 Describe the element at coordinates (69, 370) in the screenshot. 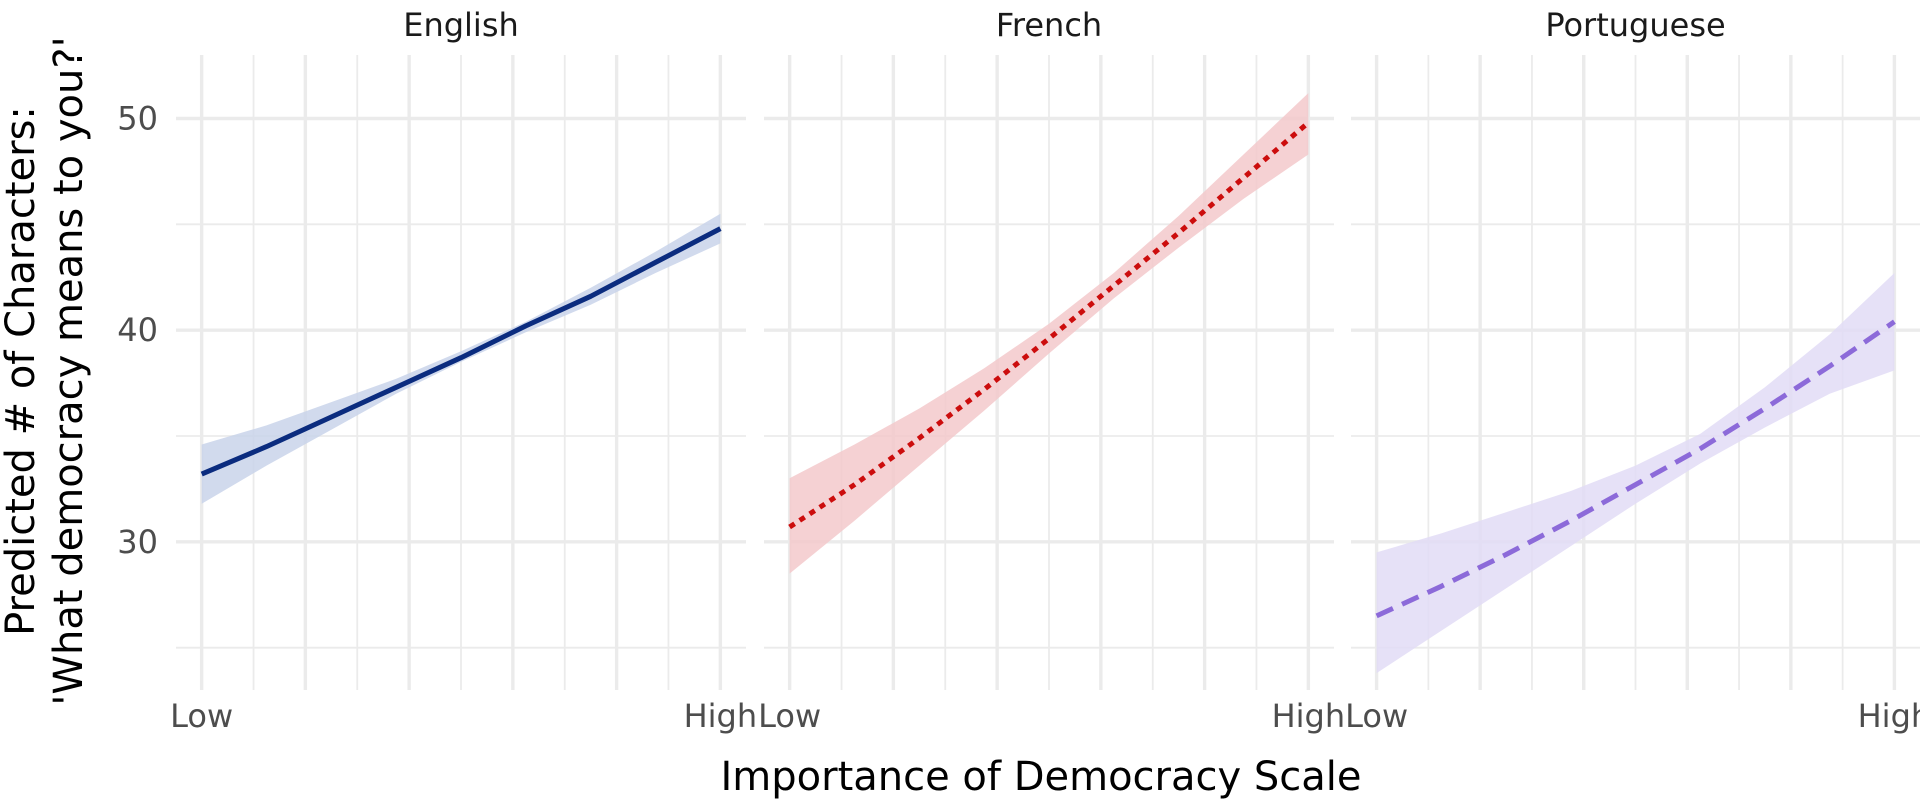

I see `y-axis-title-line-2: 'What democracy means to you?'` at that location.